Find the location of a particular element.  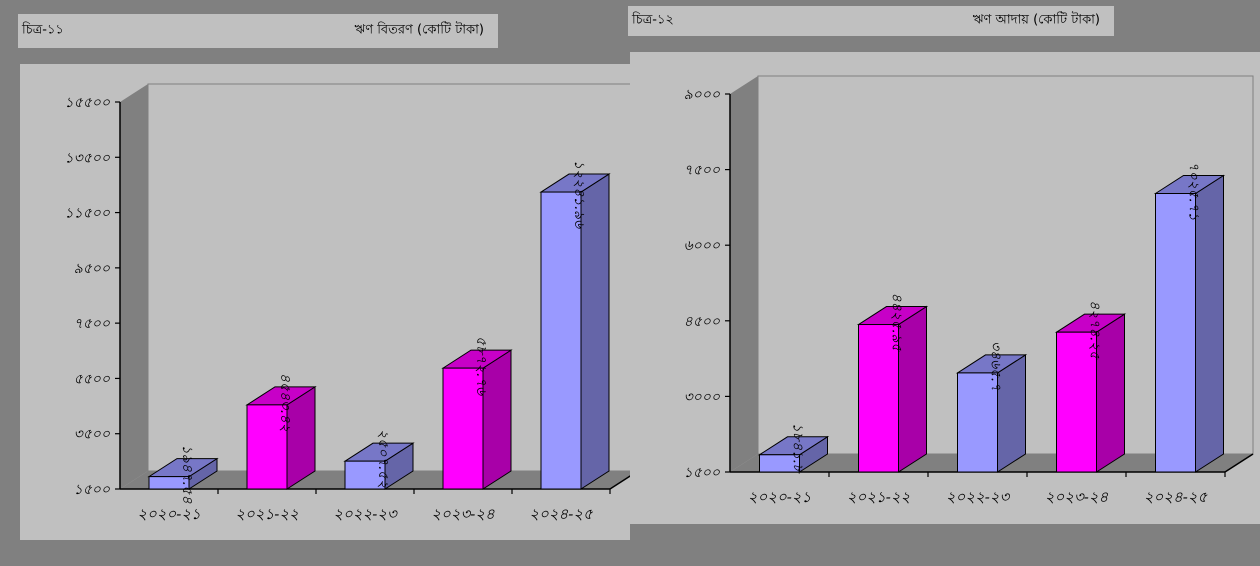

chart-1-figure-label: চিত্র-১১ is located at coordinates (43, 30).